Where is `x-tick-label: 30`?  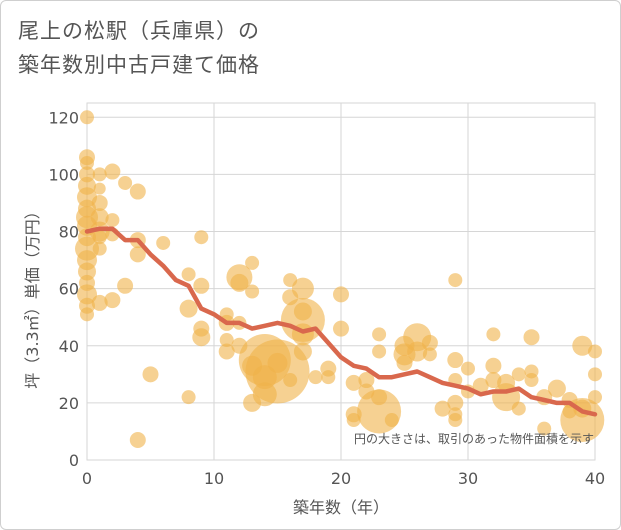 x-tick-label: 30 is located at coordinates (468, 478).